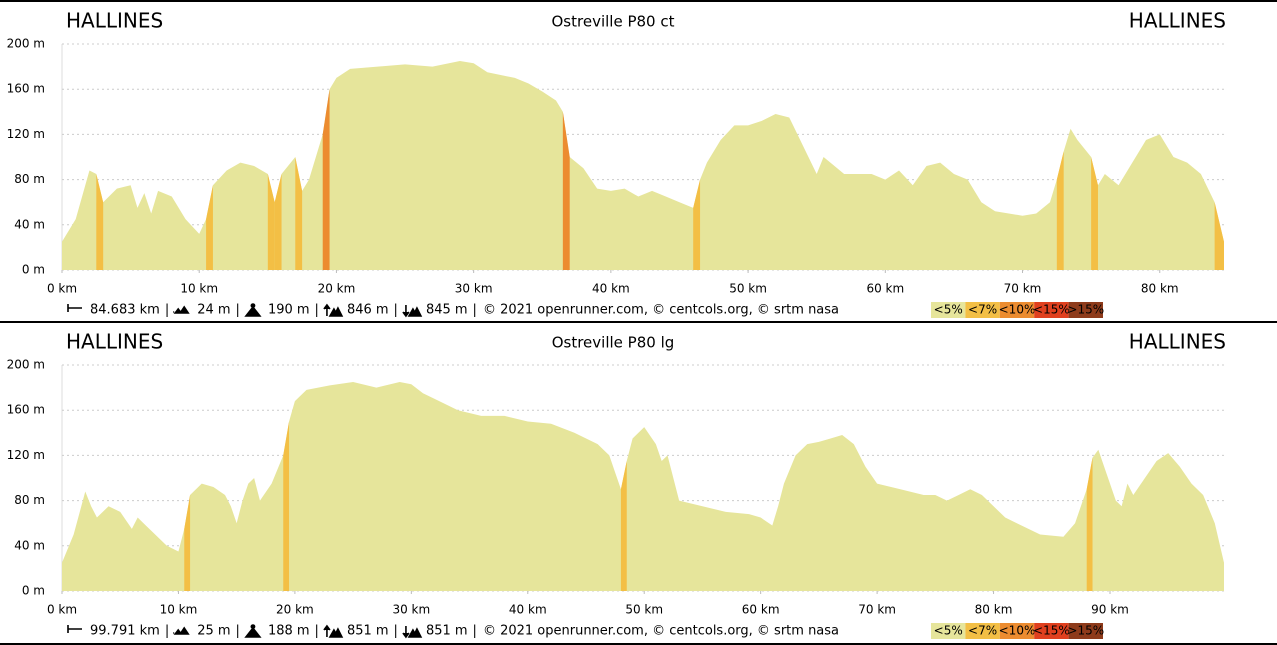  What do you see at coordinates (33, 591) in the screenshot?
I see `y-tick-label: 0 m` at bounding box center [33, 591].